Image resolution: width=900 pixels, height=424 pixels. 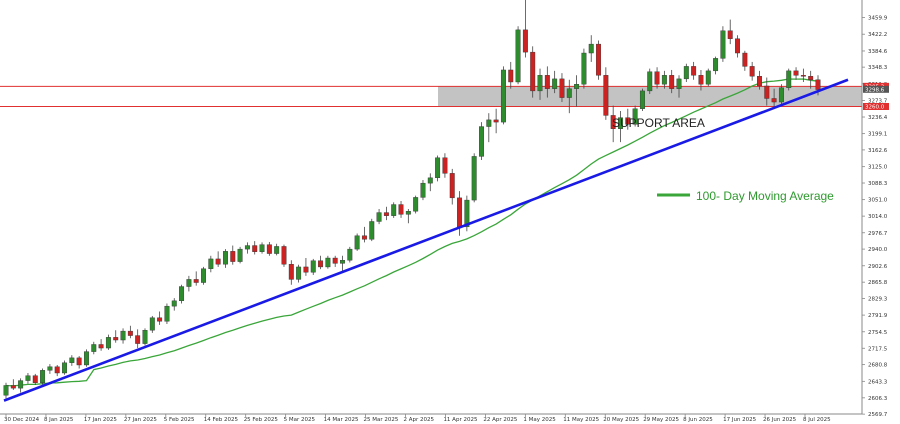 What do you see at coordinates (539, 420) in the screenshot?
I see `x-tick-label: 1 May 2025` at bounding box center [539, 420].